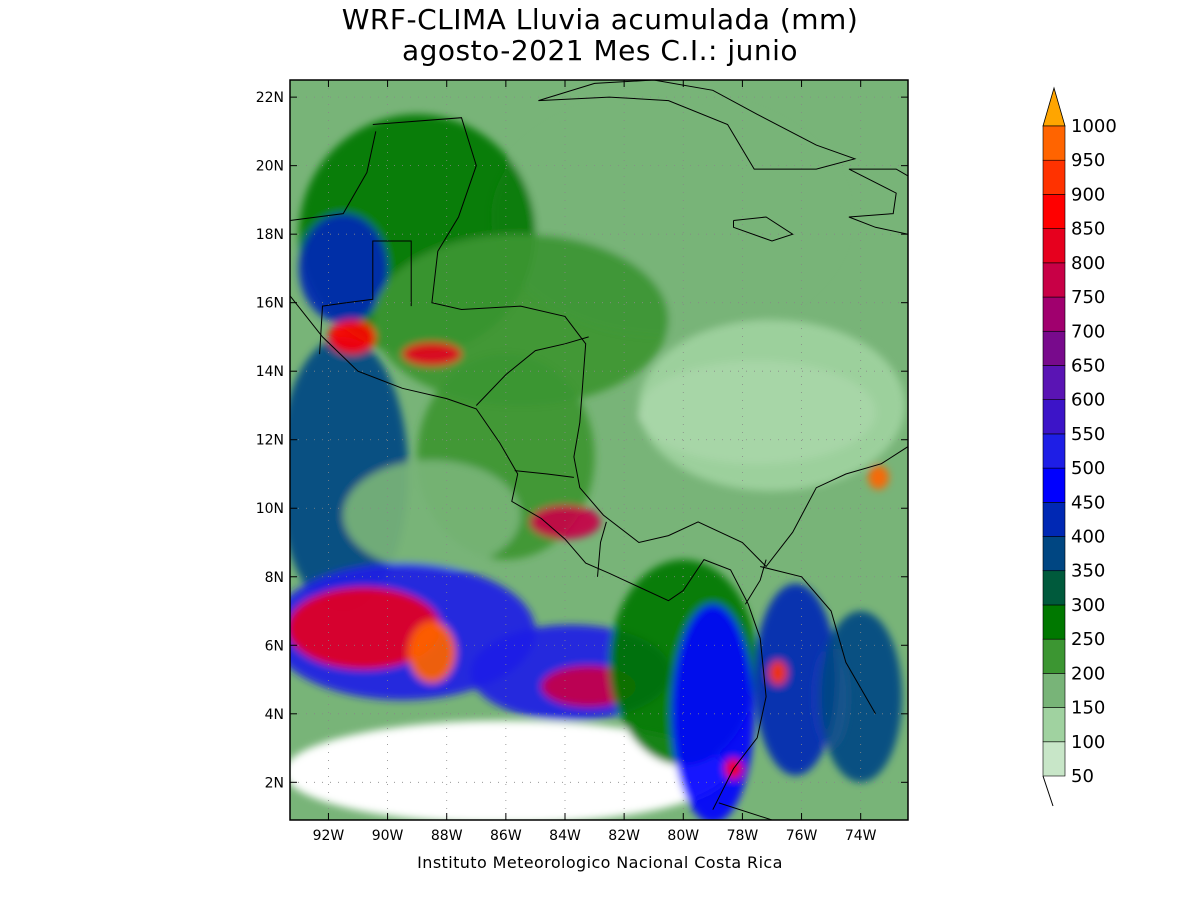 The height and width of the screenshot is (900, 1200). What do you see at coordinates (1088, 331) in the screenshot?
I see `colorbar-label: 700` at bounding box center [1088, 331].